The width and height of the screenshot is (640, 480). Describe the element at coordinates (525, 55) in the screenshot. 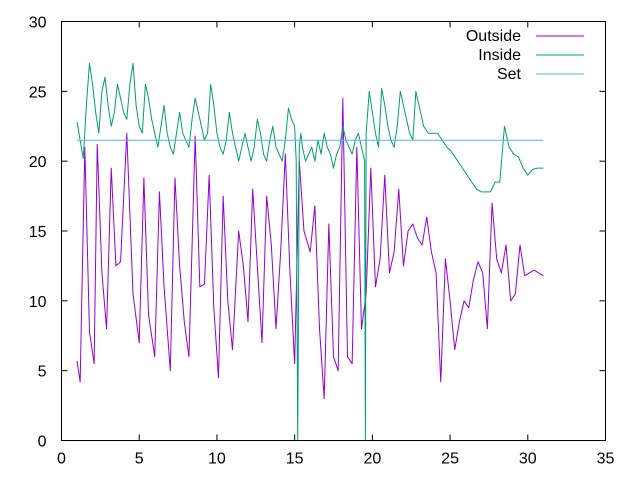

I see `legend: Outside Inside Set` at that location.